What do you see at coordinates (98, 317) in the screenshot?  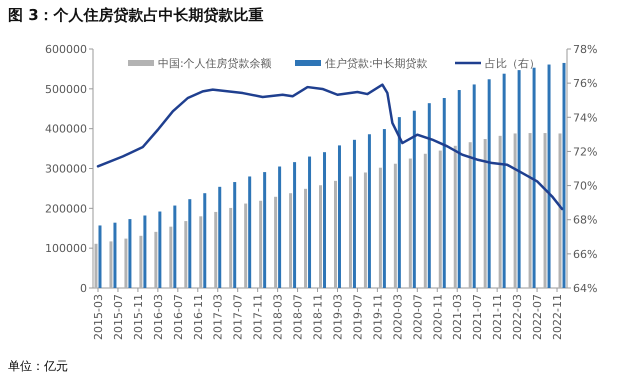 I see `x-tick-label: 2015-03` at bounding box center [98, 317].